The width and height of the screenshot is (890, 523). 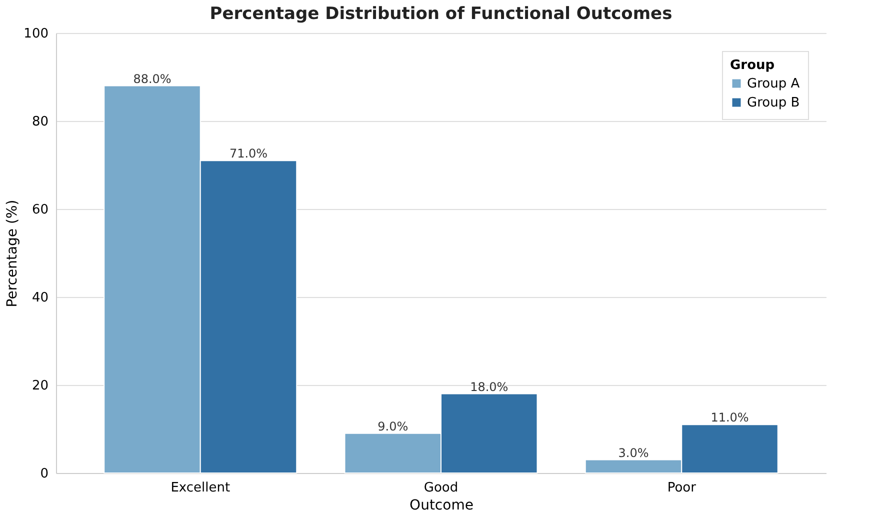 I want to click on y-tick-label: 60, so click(x=40, y=210).